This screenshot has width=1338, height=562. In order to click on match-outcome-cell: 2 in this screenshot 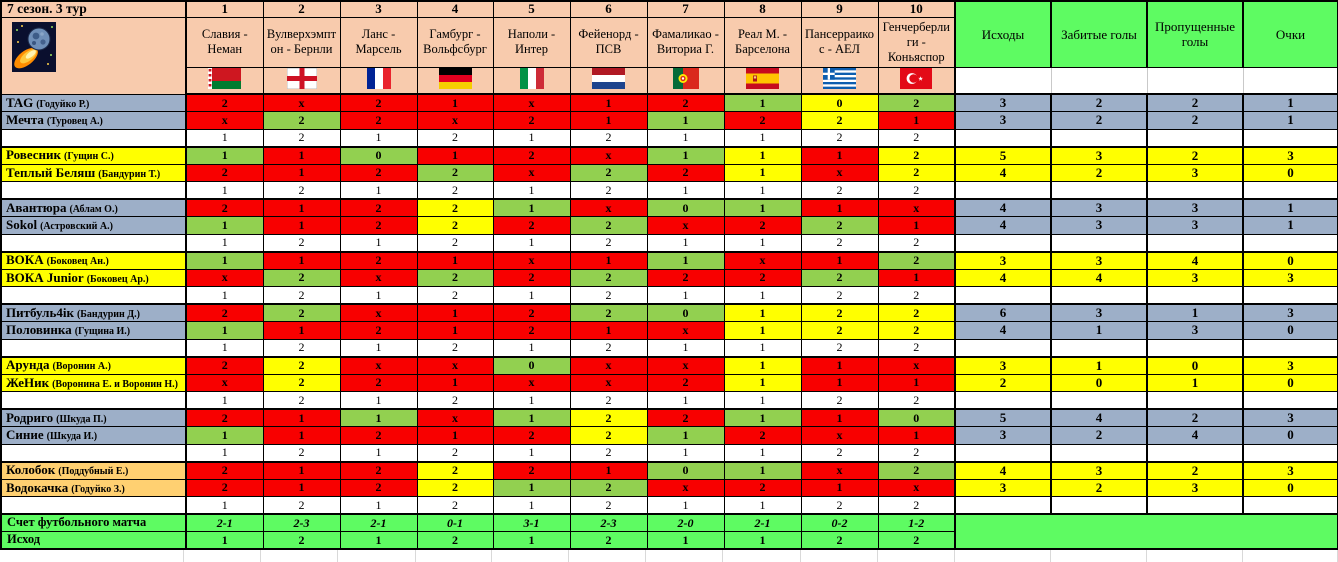, I will do `click(455, 540)`.